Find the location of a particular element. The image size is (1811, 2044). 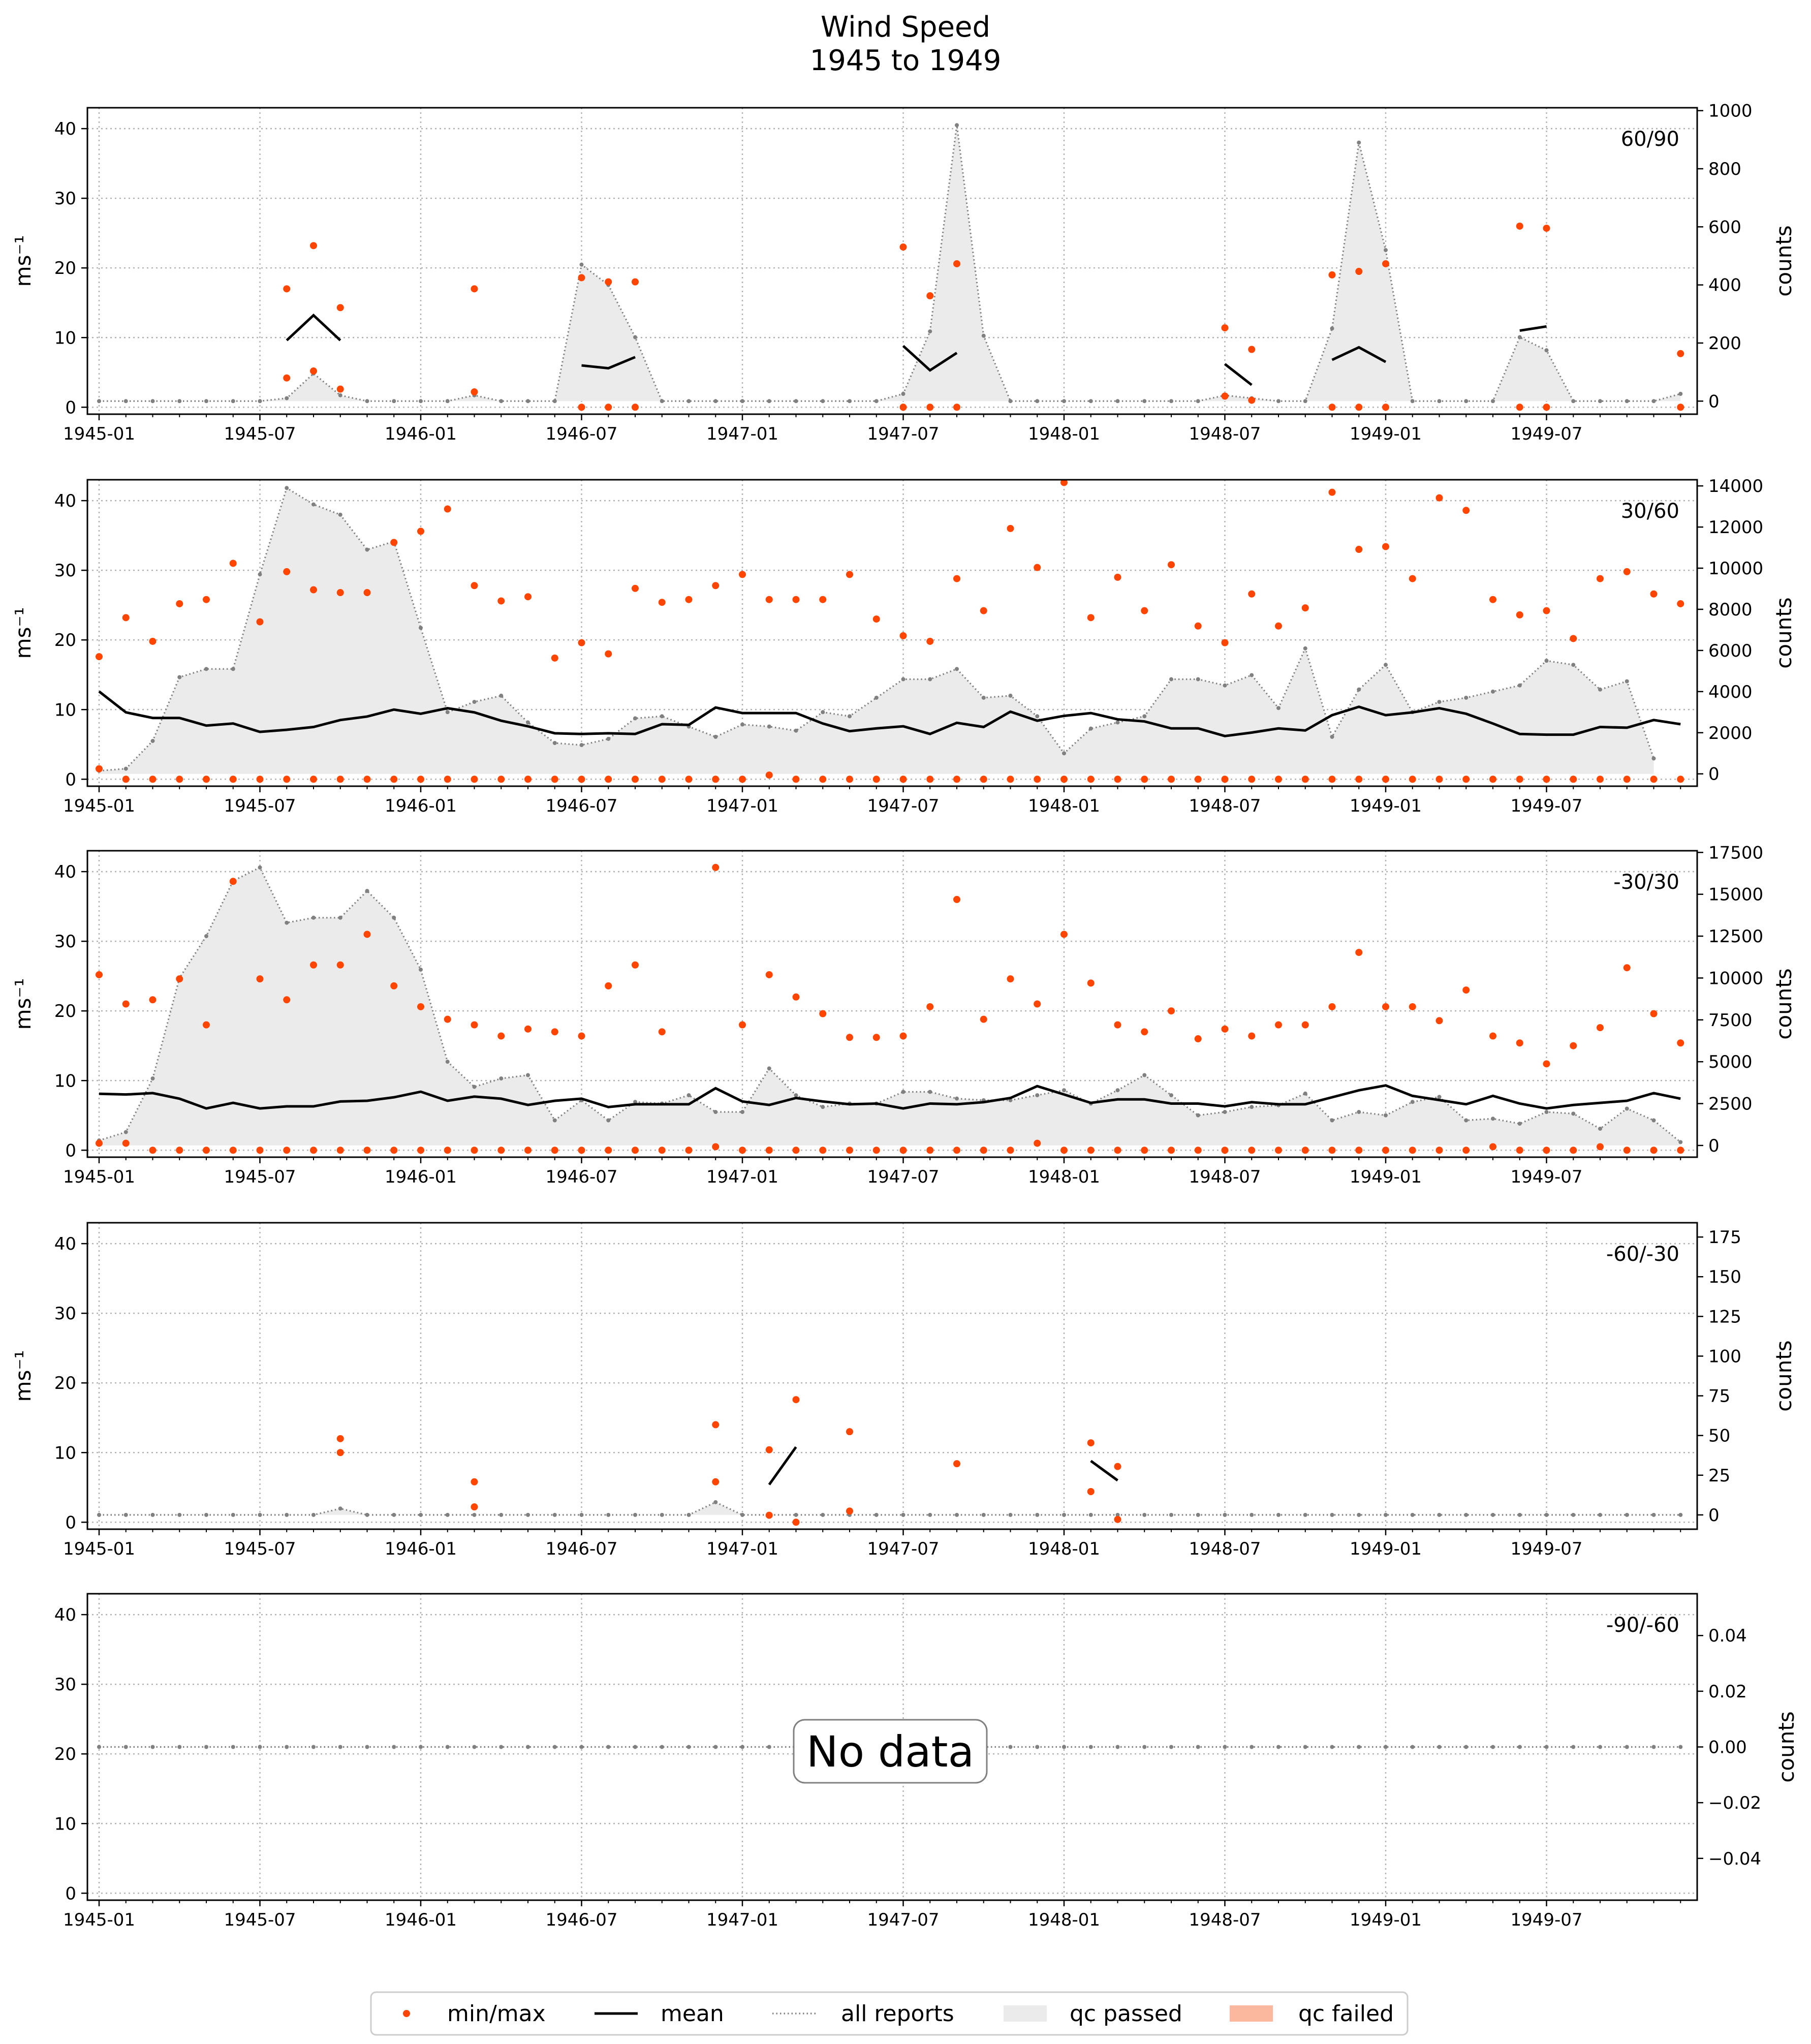

mean-line is located at coordinates (1104, 1471).